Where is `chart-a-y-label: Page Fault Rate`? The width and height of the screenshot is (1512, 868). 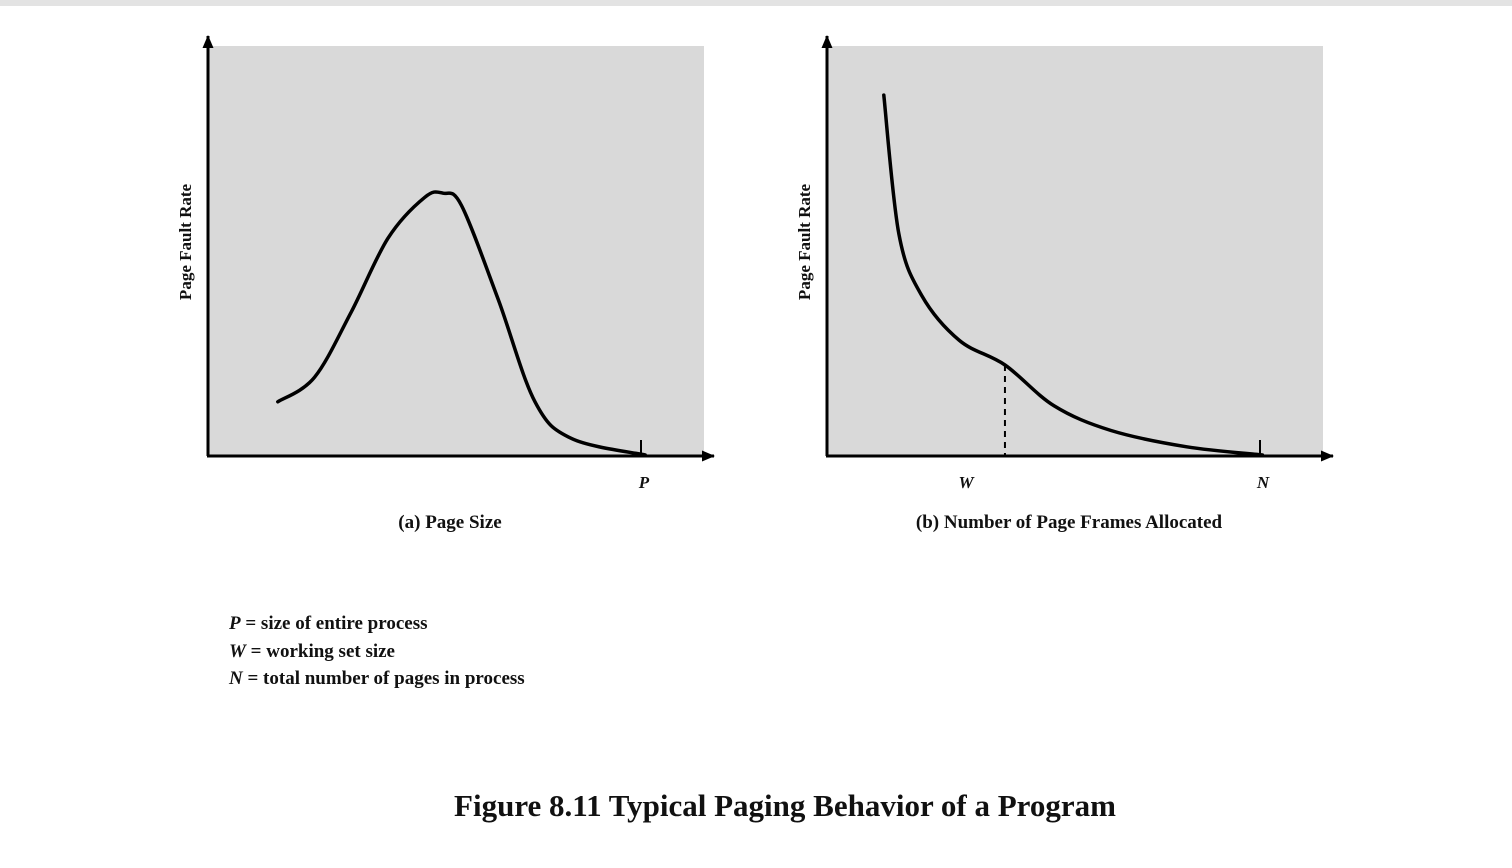
chart-a-y-label: Page Fault Rate is located at coordinates (185, 241).